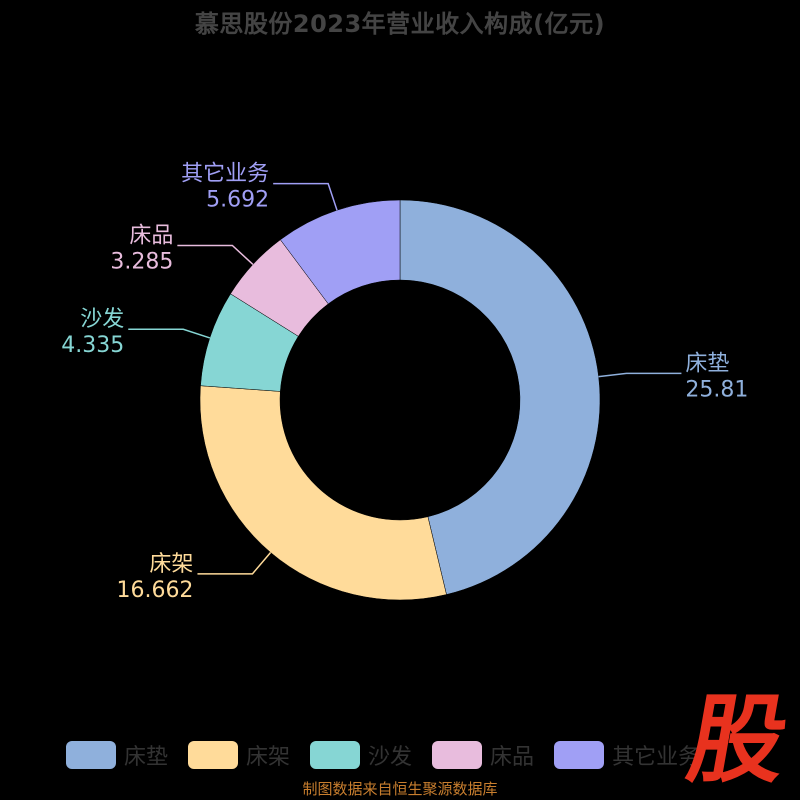  Describe the element at coordinates (154, 590) in the screenshot. I see `slice-value-label-bedframe: 16.662` at that location.